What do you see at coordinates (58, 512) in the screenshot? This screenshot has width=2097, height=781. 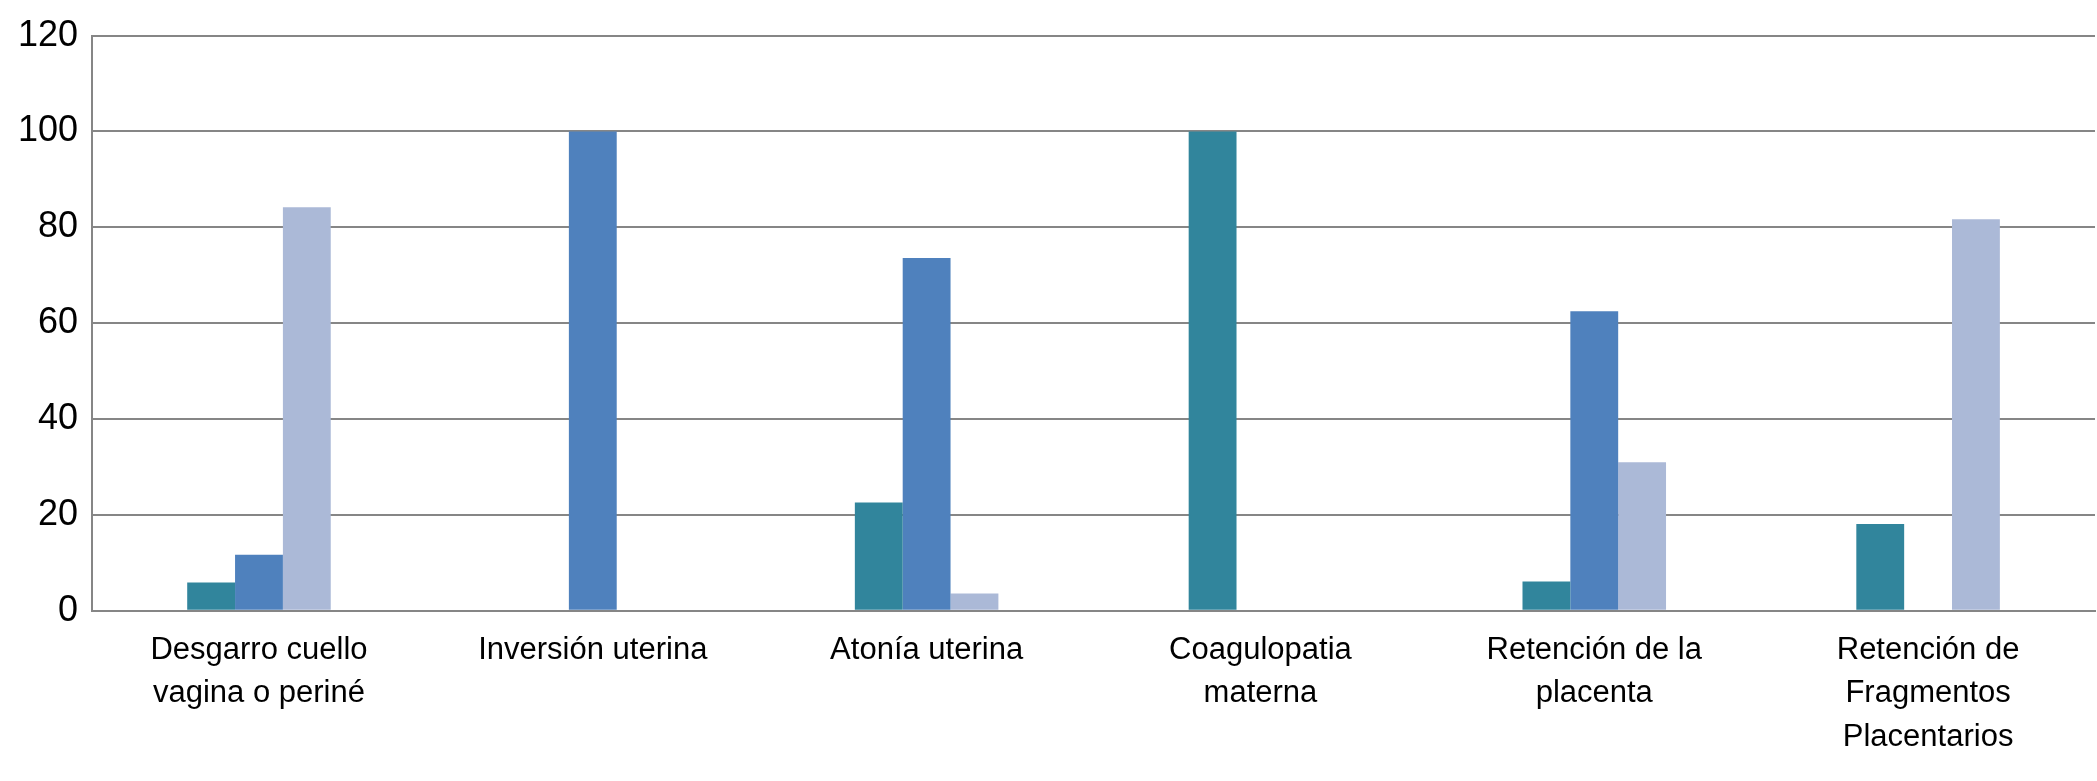 I see `y-tick-label: 20` at bounding box center [58, 512].